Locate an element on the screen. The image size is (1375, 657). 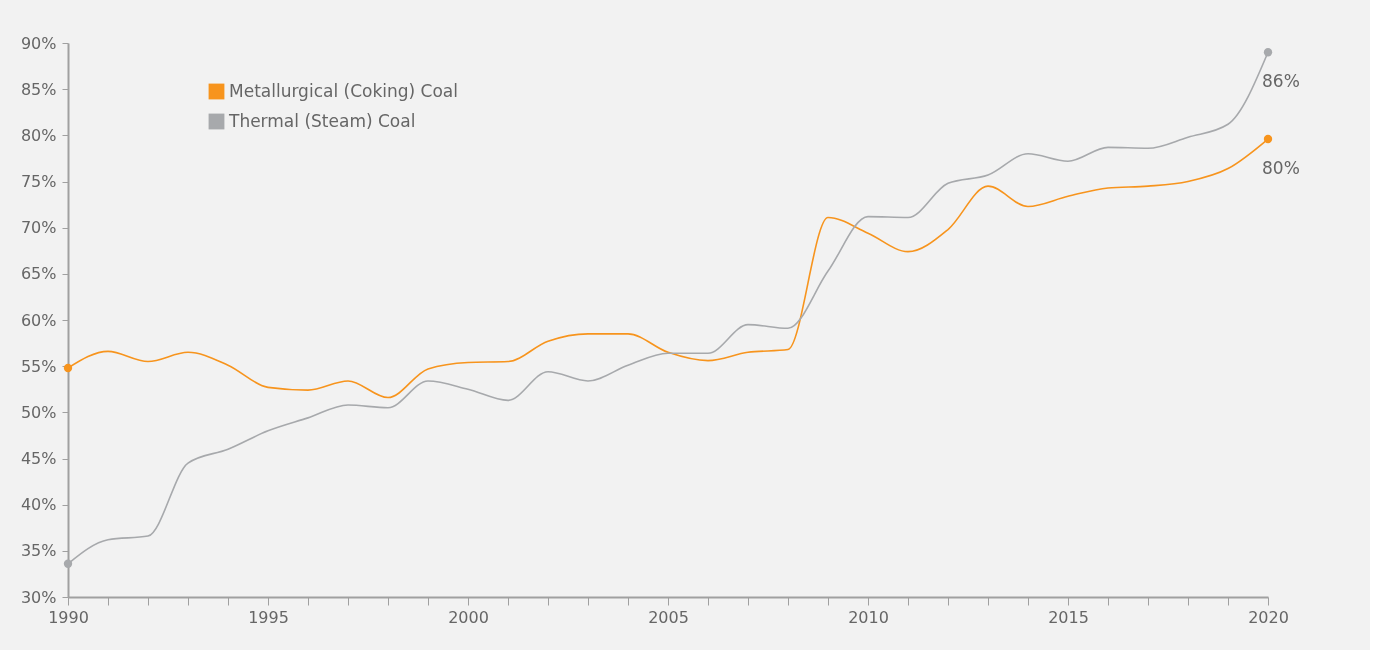
x-tick-label: 2000 is located at coordinates (468, 617).